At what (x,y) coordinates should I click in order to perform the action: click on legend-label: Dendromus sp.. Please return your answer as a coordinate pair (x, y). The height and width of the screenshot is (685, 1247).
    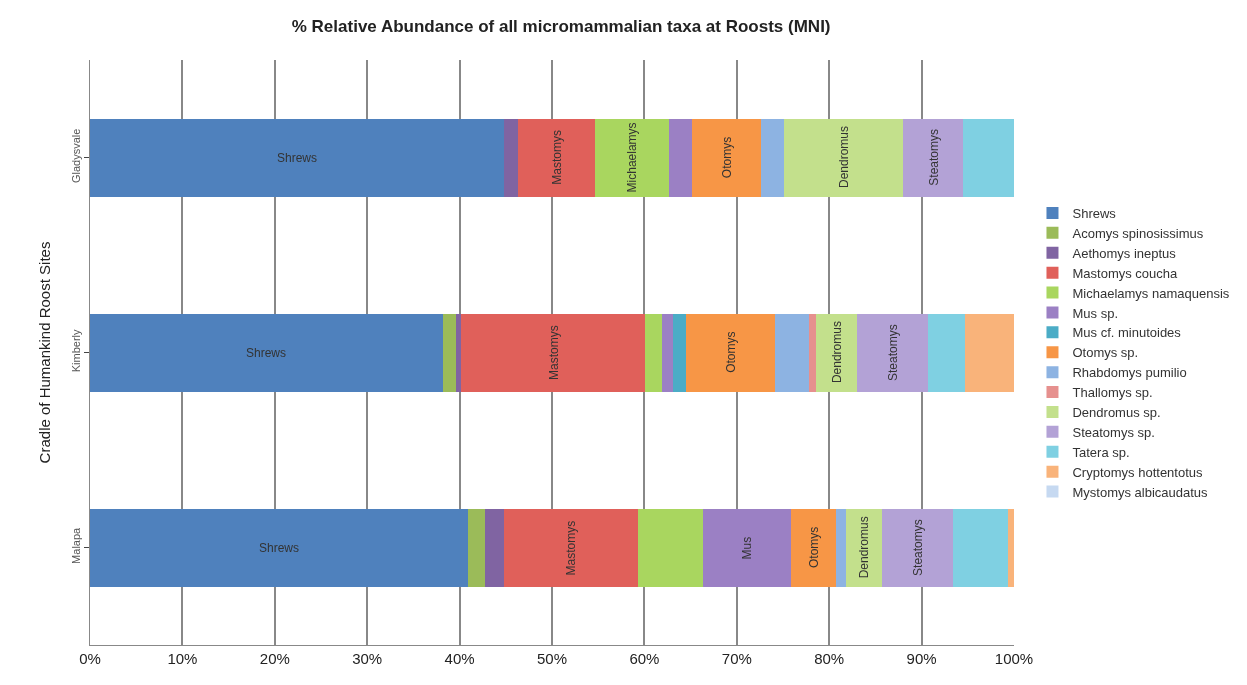
    Looking at the image, I should click on (1116, 413).